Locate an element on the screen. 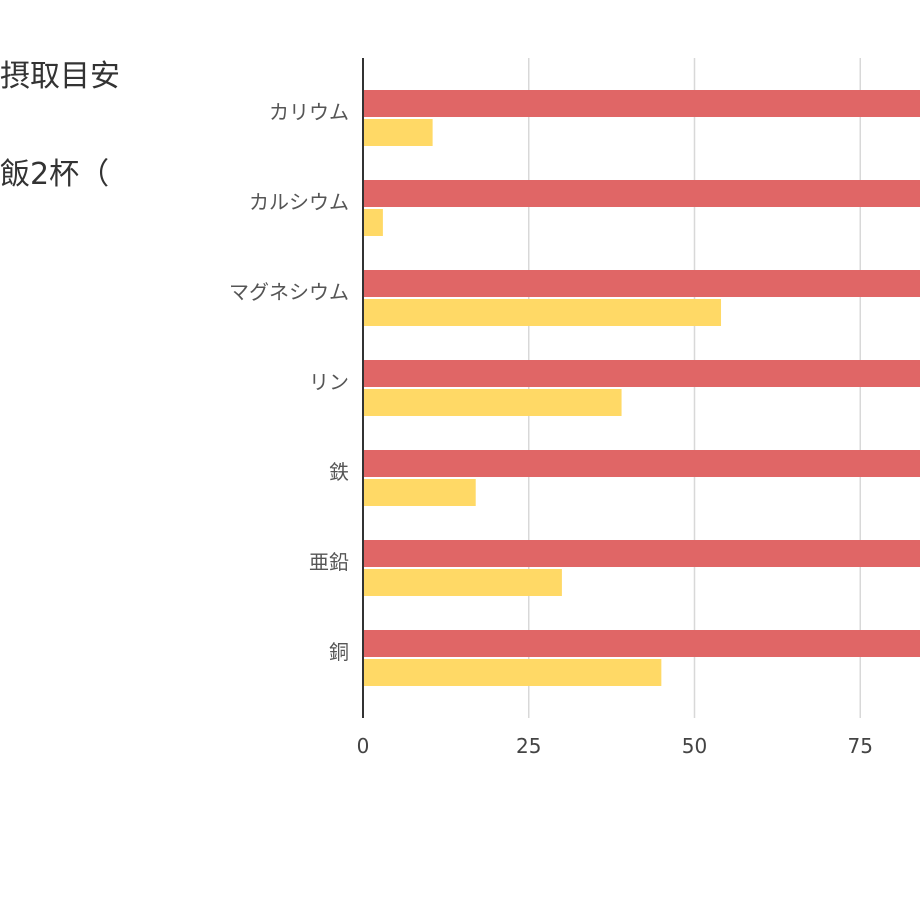  x-tick-labels: 0 25 50 75 is located at coordinates (615, 746).